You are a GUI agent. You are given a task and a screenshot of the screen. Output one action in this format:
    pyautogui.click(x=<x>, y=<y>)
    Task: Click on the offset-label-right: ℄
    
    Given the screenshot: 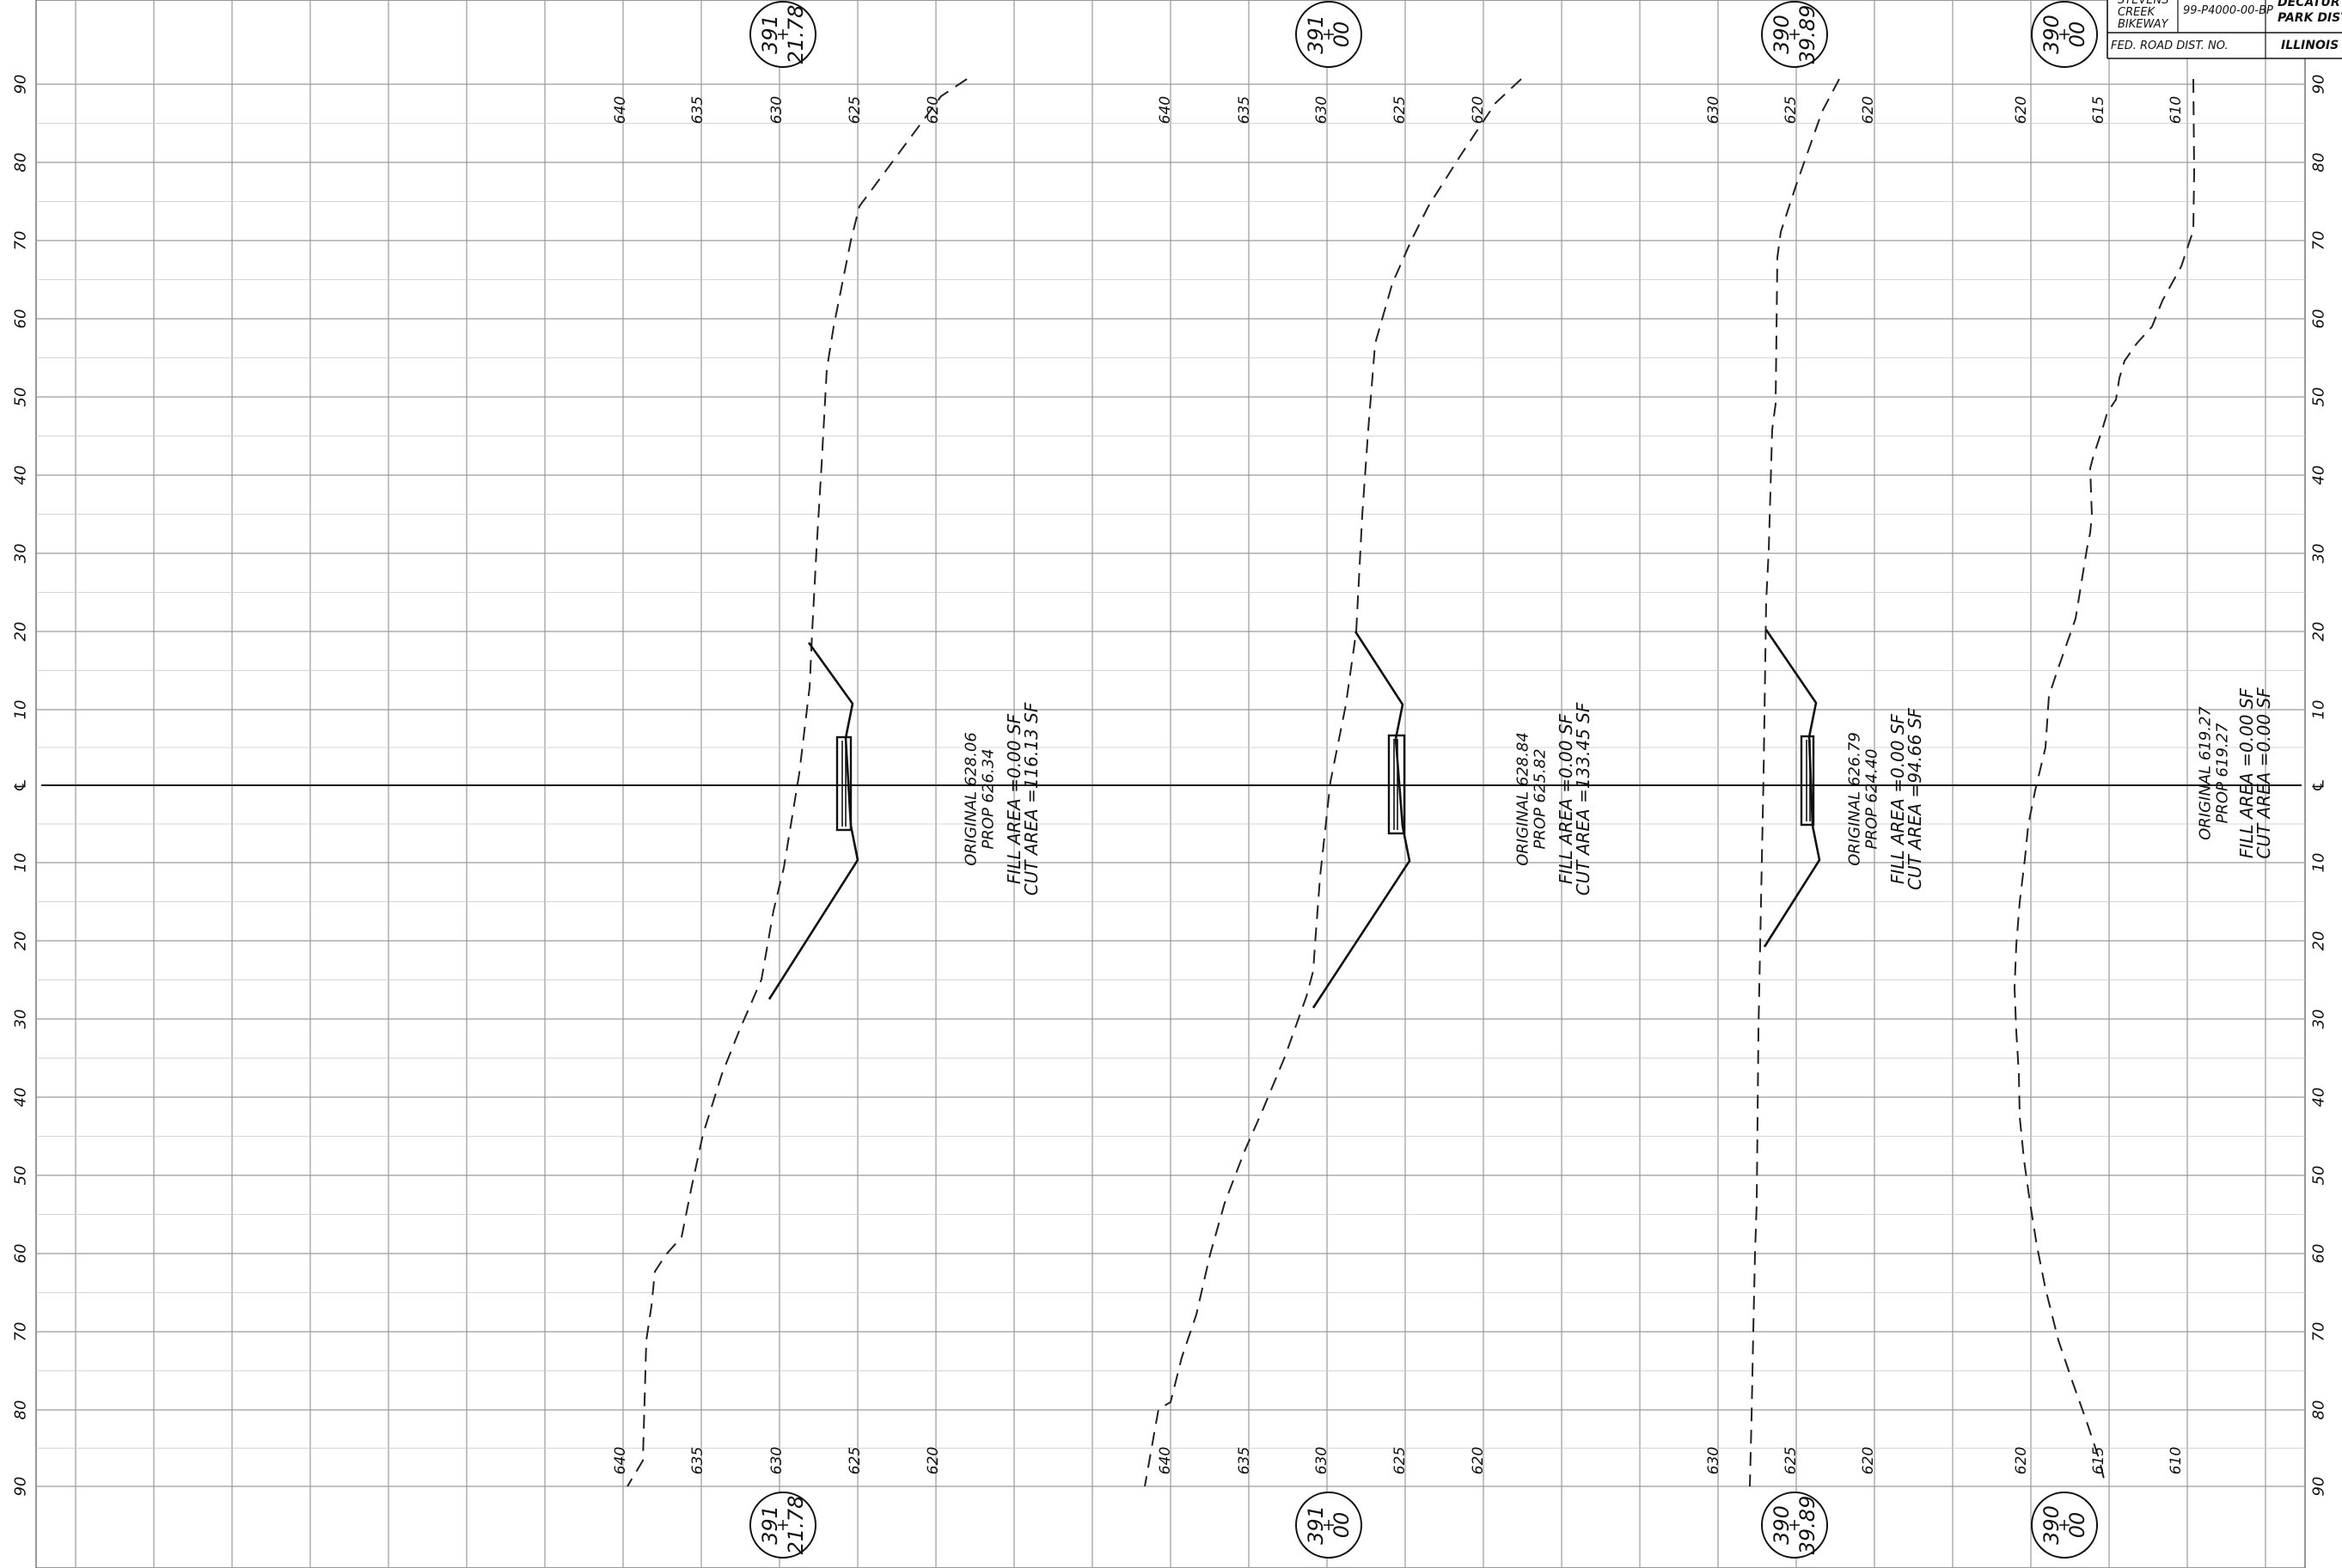 What is the action you would take?
    pyautogui.click(x=2319, y=785)
    